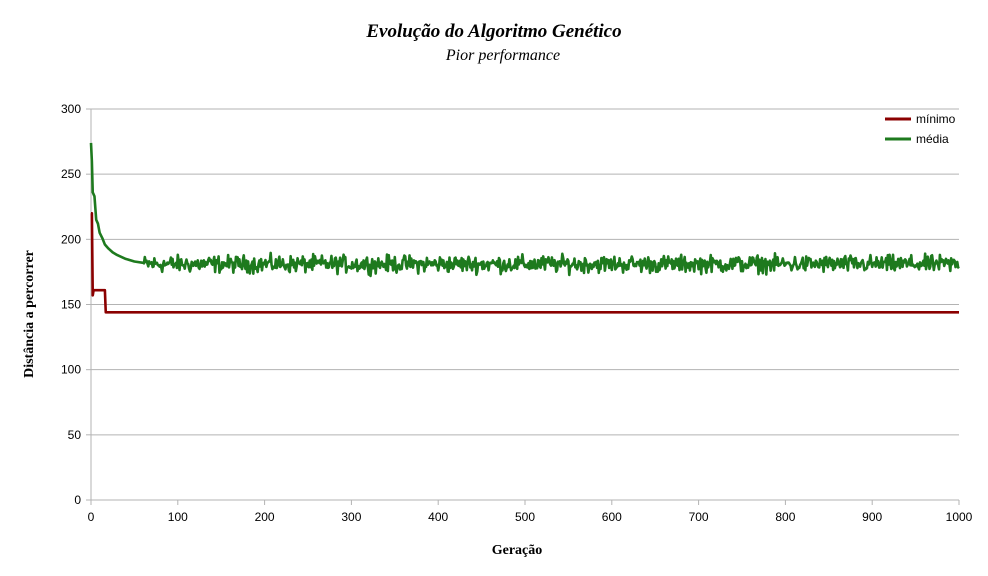 The height and width of the screenshot is (576, 988). What do you see at coordinates (936, 119) in the screenshot?
I see `legend-label-0: mínimo` at bounding box center [936, 119].